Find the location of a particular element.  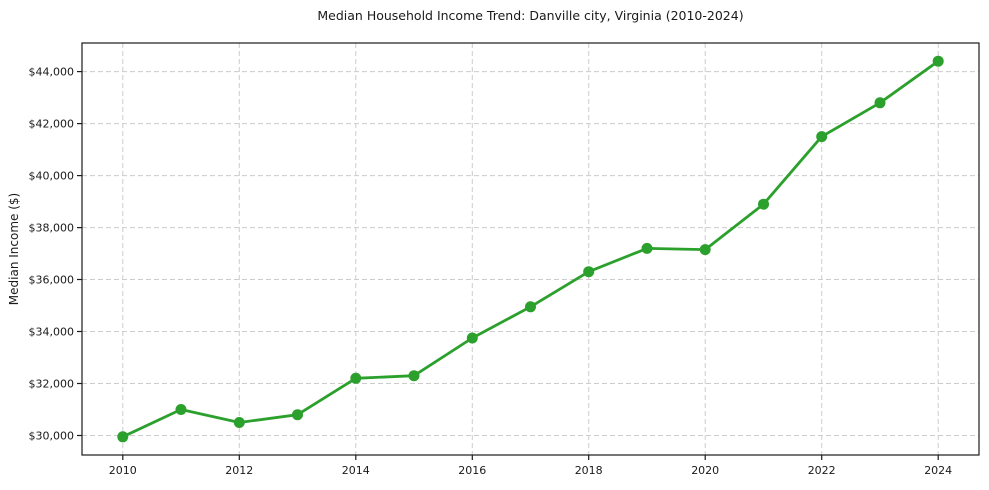

x-tick-label: 2022 is located at coordinates (822, 470).